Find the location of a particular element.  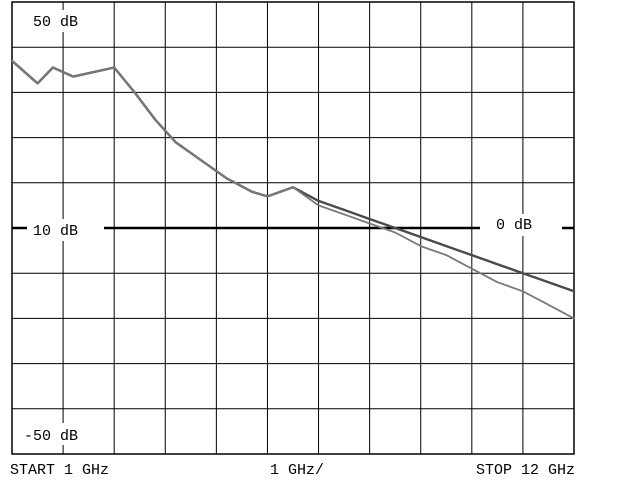

x-scale-label: 1 GHz/ is located at coordinates (297, 470).